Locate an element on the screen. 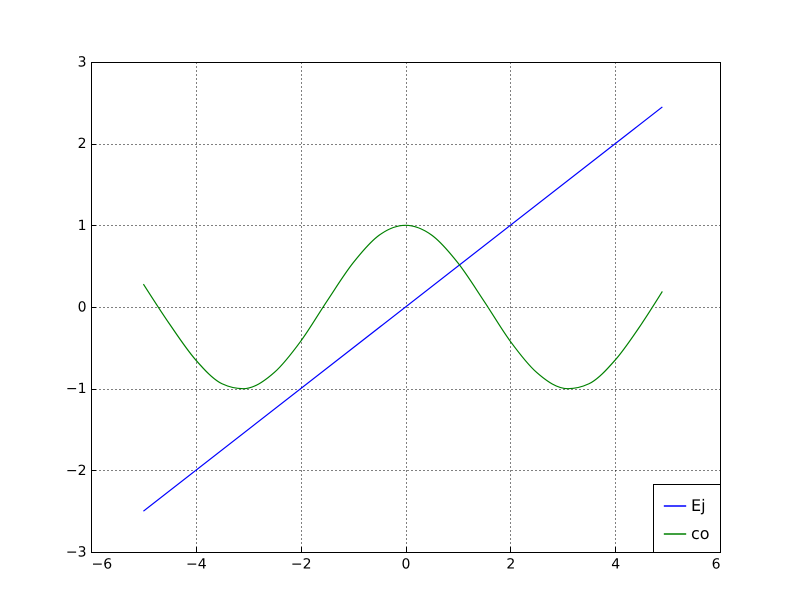 This screenshot has width=812, height=612. y-tick-label: −2 is located at coordinates (76, 470).